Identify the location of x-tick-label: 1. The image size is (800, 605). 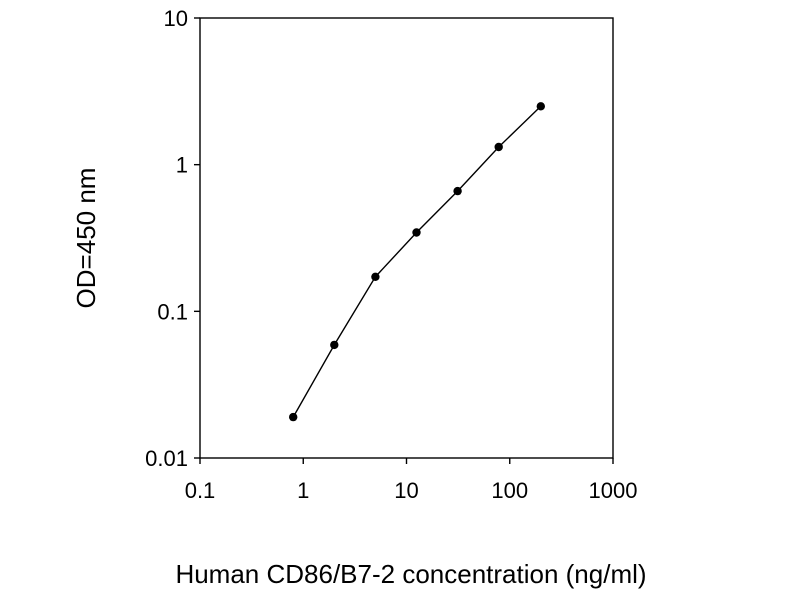
(303, 490).